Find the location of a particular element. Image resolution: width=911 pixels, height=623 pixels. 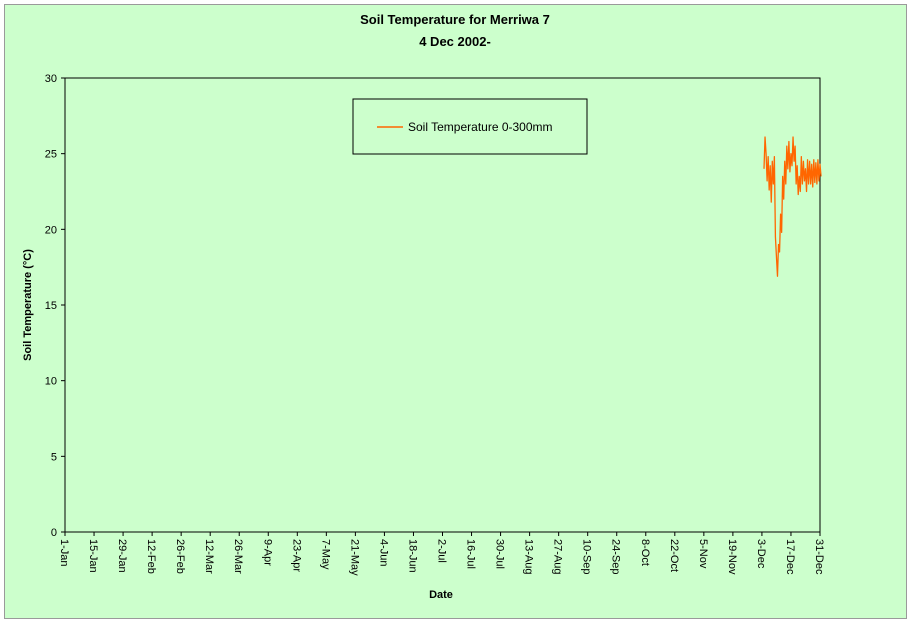

x-tick-label: 16-Jul is located at coordinates (471, 554).